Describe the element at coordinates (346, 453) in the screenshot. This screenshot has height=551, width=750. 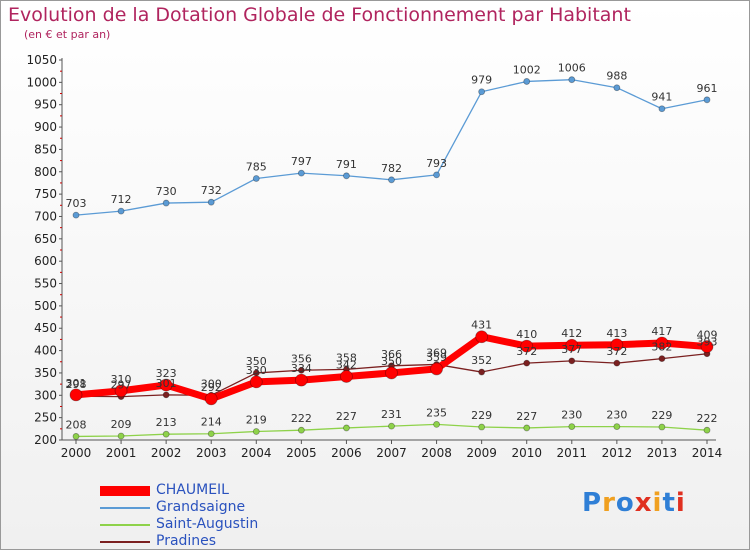
I see `x-tick-label: 2006` at that location.